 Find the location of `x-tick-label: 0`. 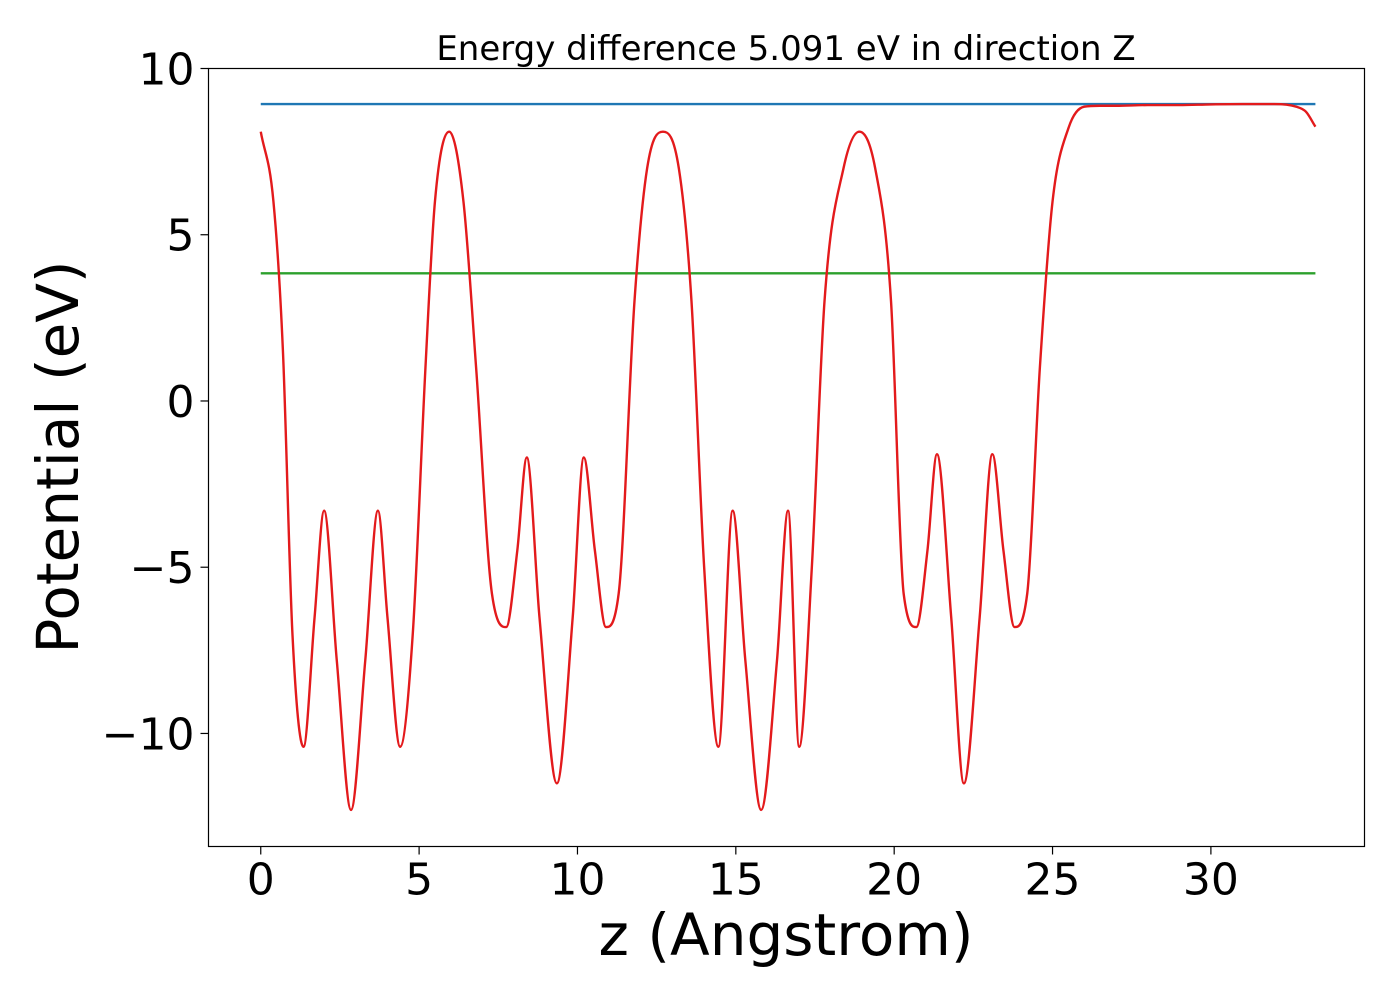

x-tick-label: 0 is located at coordinates (261, 880).